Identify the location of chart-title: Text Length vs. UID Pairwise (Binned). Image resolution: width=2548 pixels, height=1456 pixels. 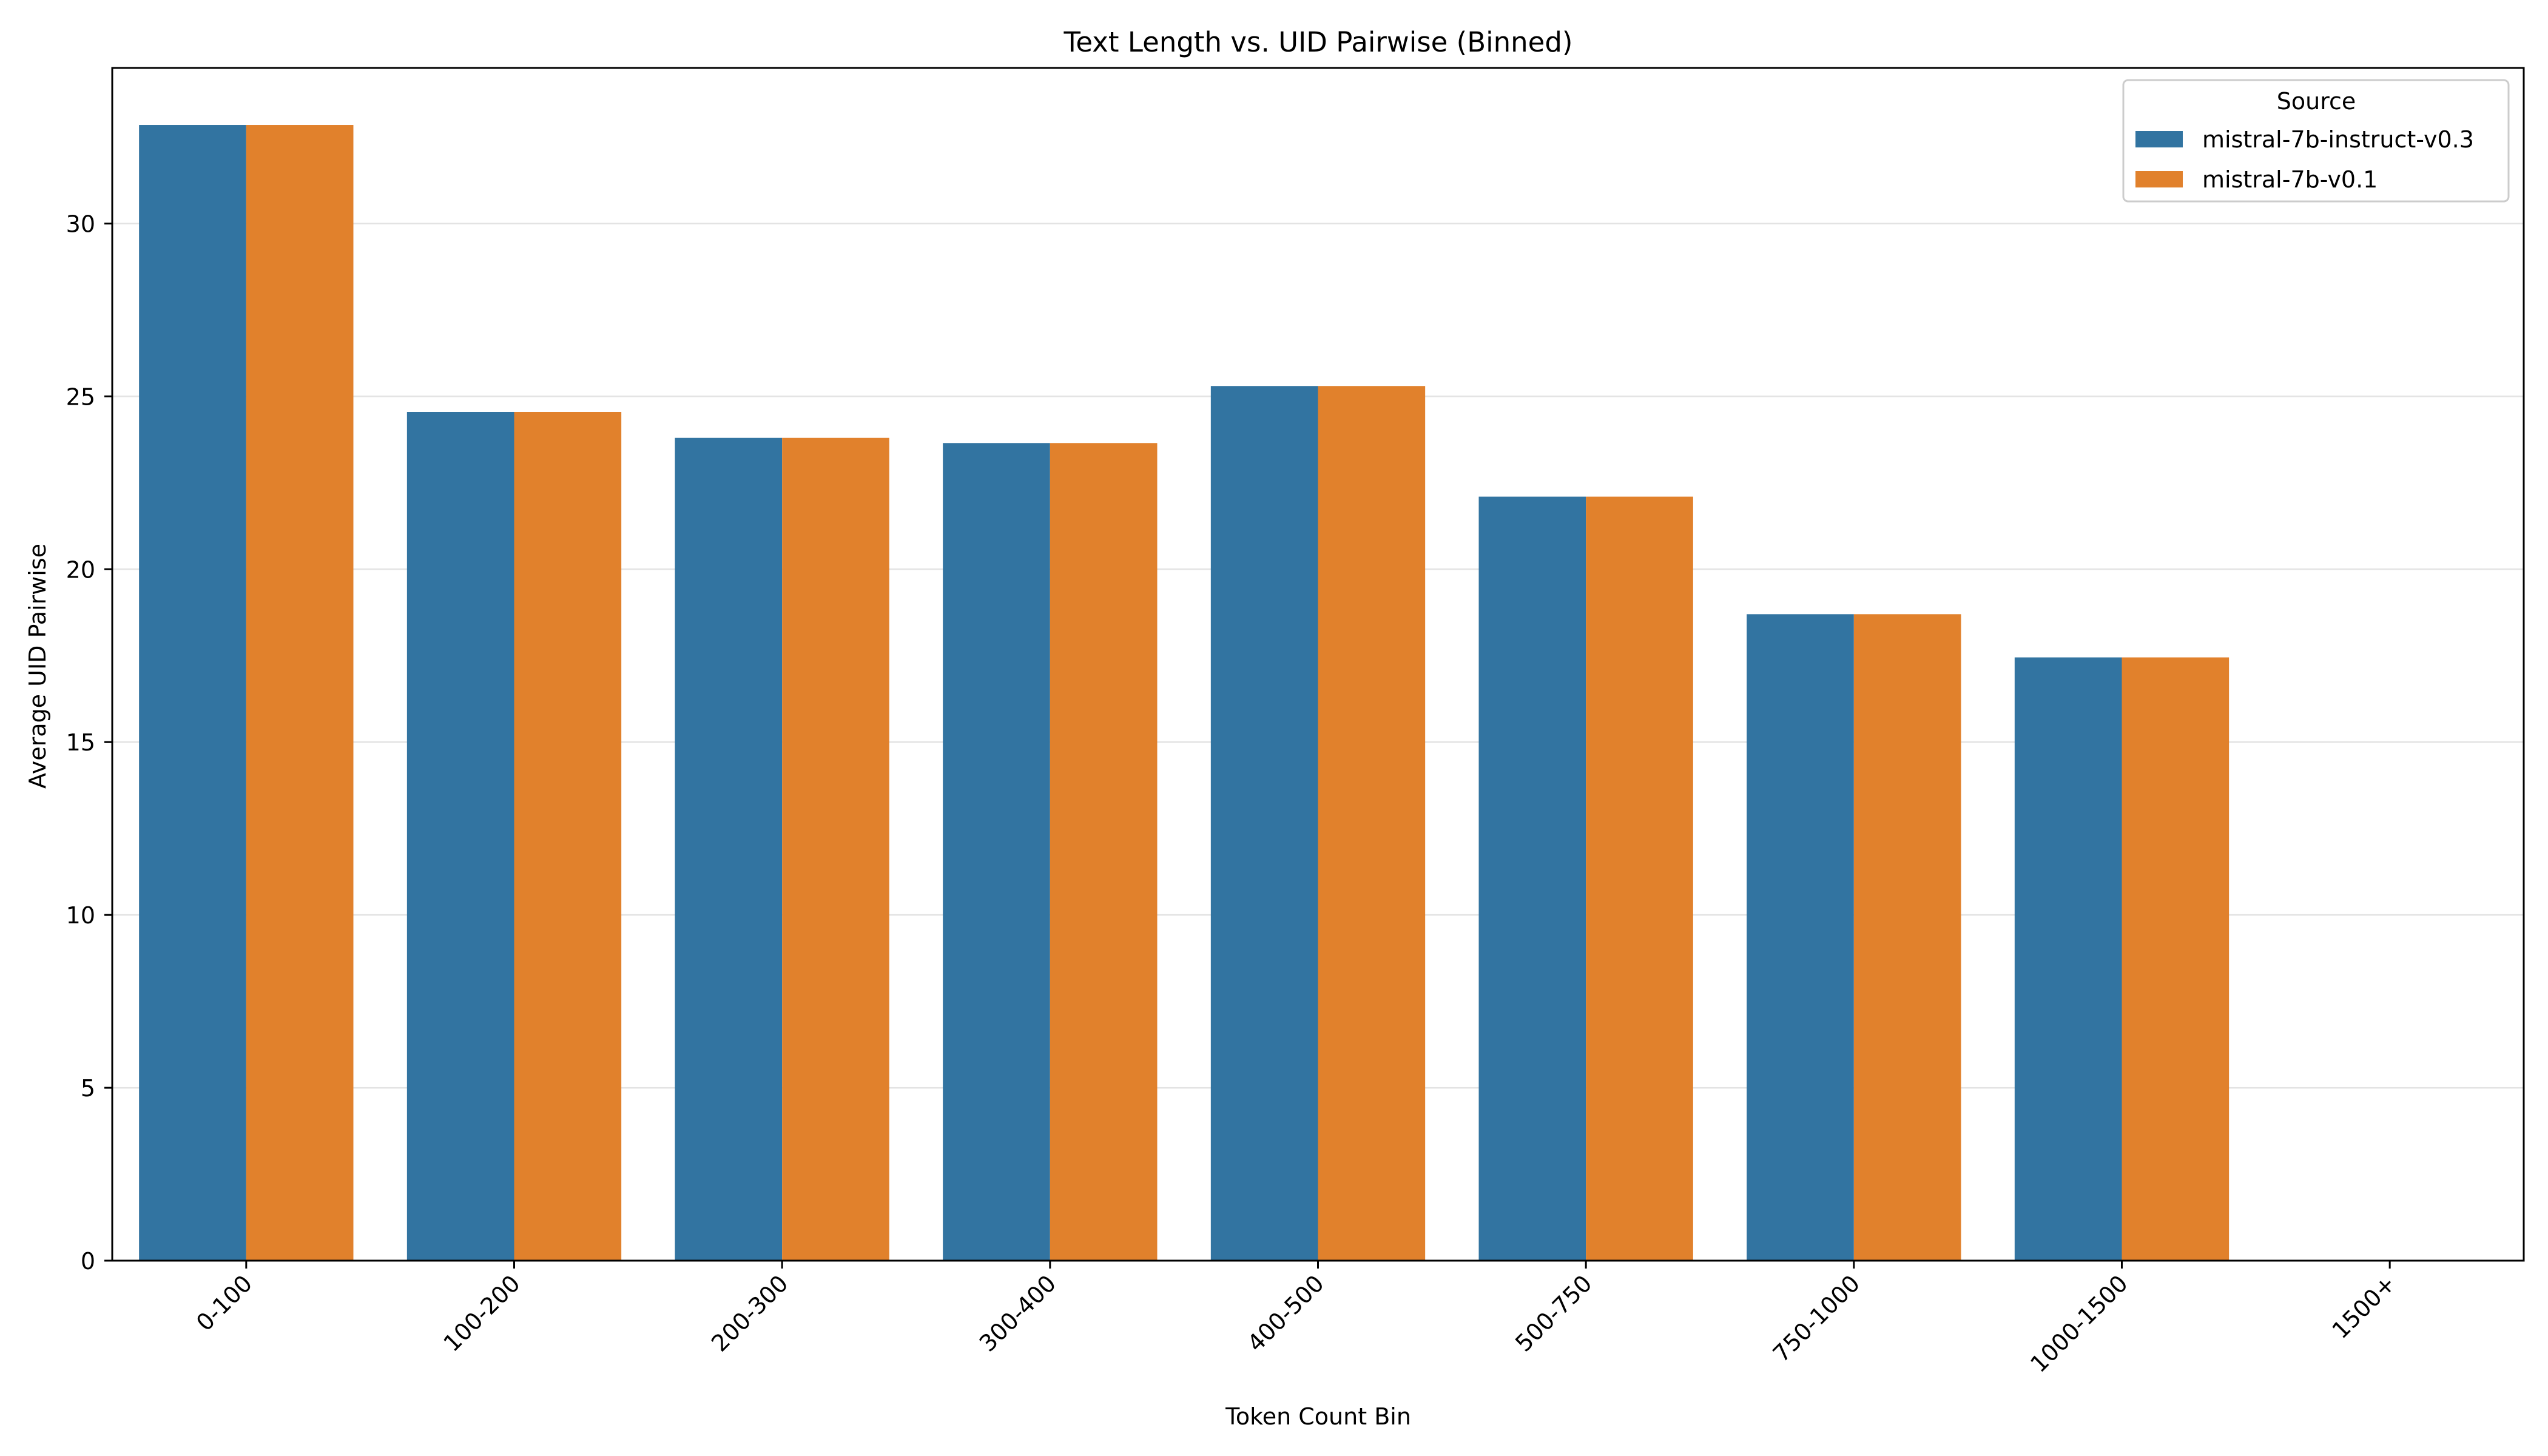
(1318, 42).